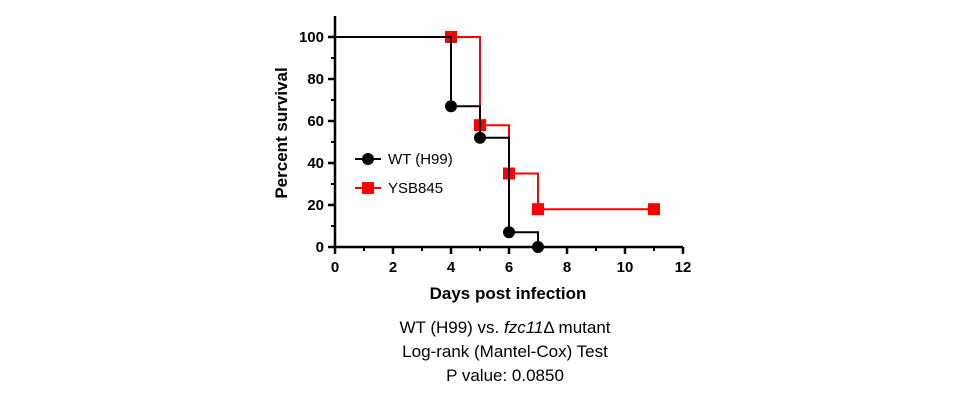 The image size is (960, 415). What do you see at coordinates (415, 188) in the screenshot?
I see `legend-label: YSB845` at bounding box center [415, 188].